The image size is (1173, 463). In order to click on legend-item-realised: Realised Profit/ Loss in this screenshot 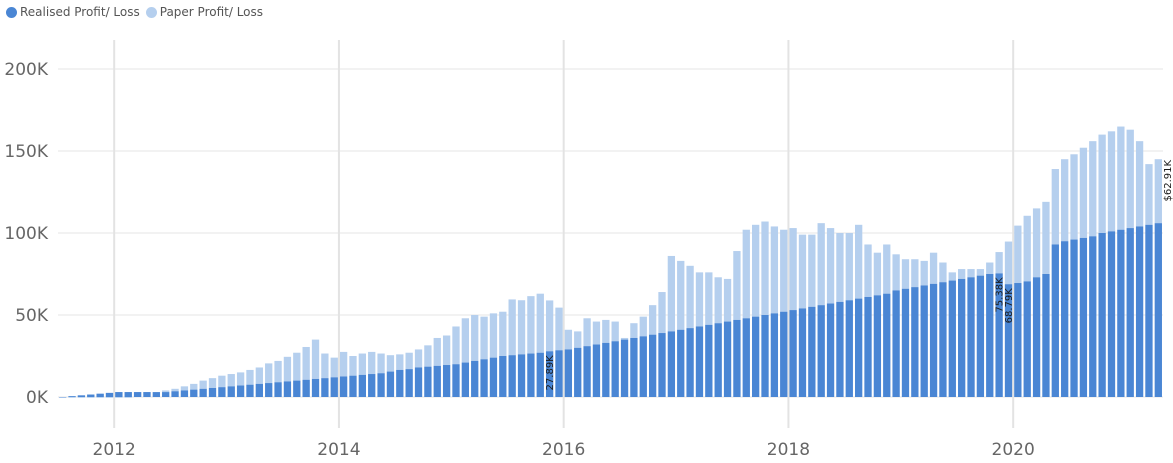, I will do `click(73, 12)`.